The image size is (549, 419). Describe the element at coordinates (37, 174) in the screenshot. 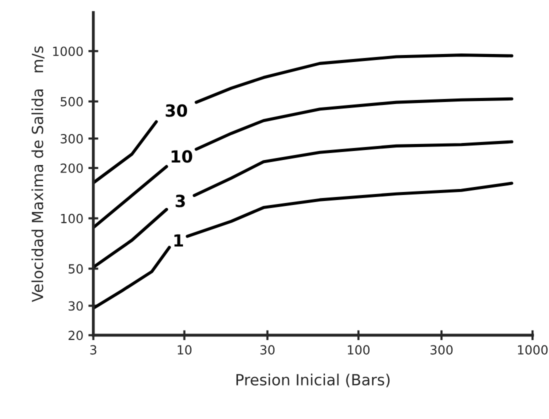

I see `y-axis-title: Velocidad Maxima de Salida m/s` at that location.